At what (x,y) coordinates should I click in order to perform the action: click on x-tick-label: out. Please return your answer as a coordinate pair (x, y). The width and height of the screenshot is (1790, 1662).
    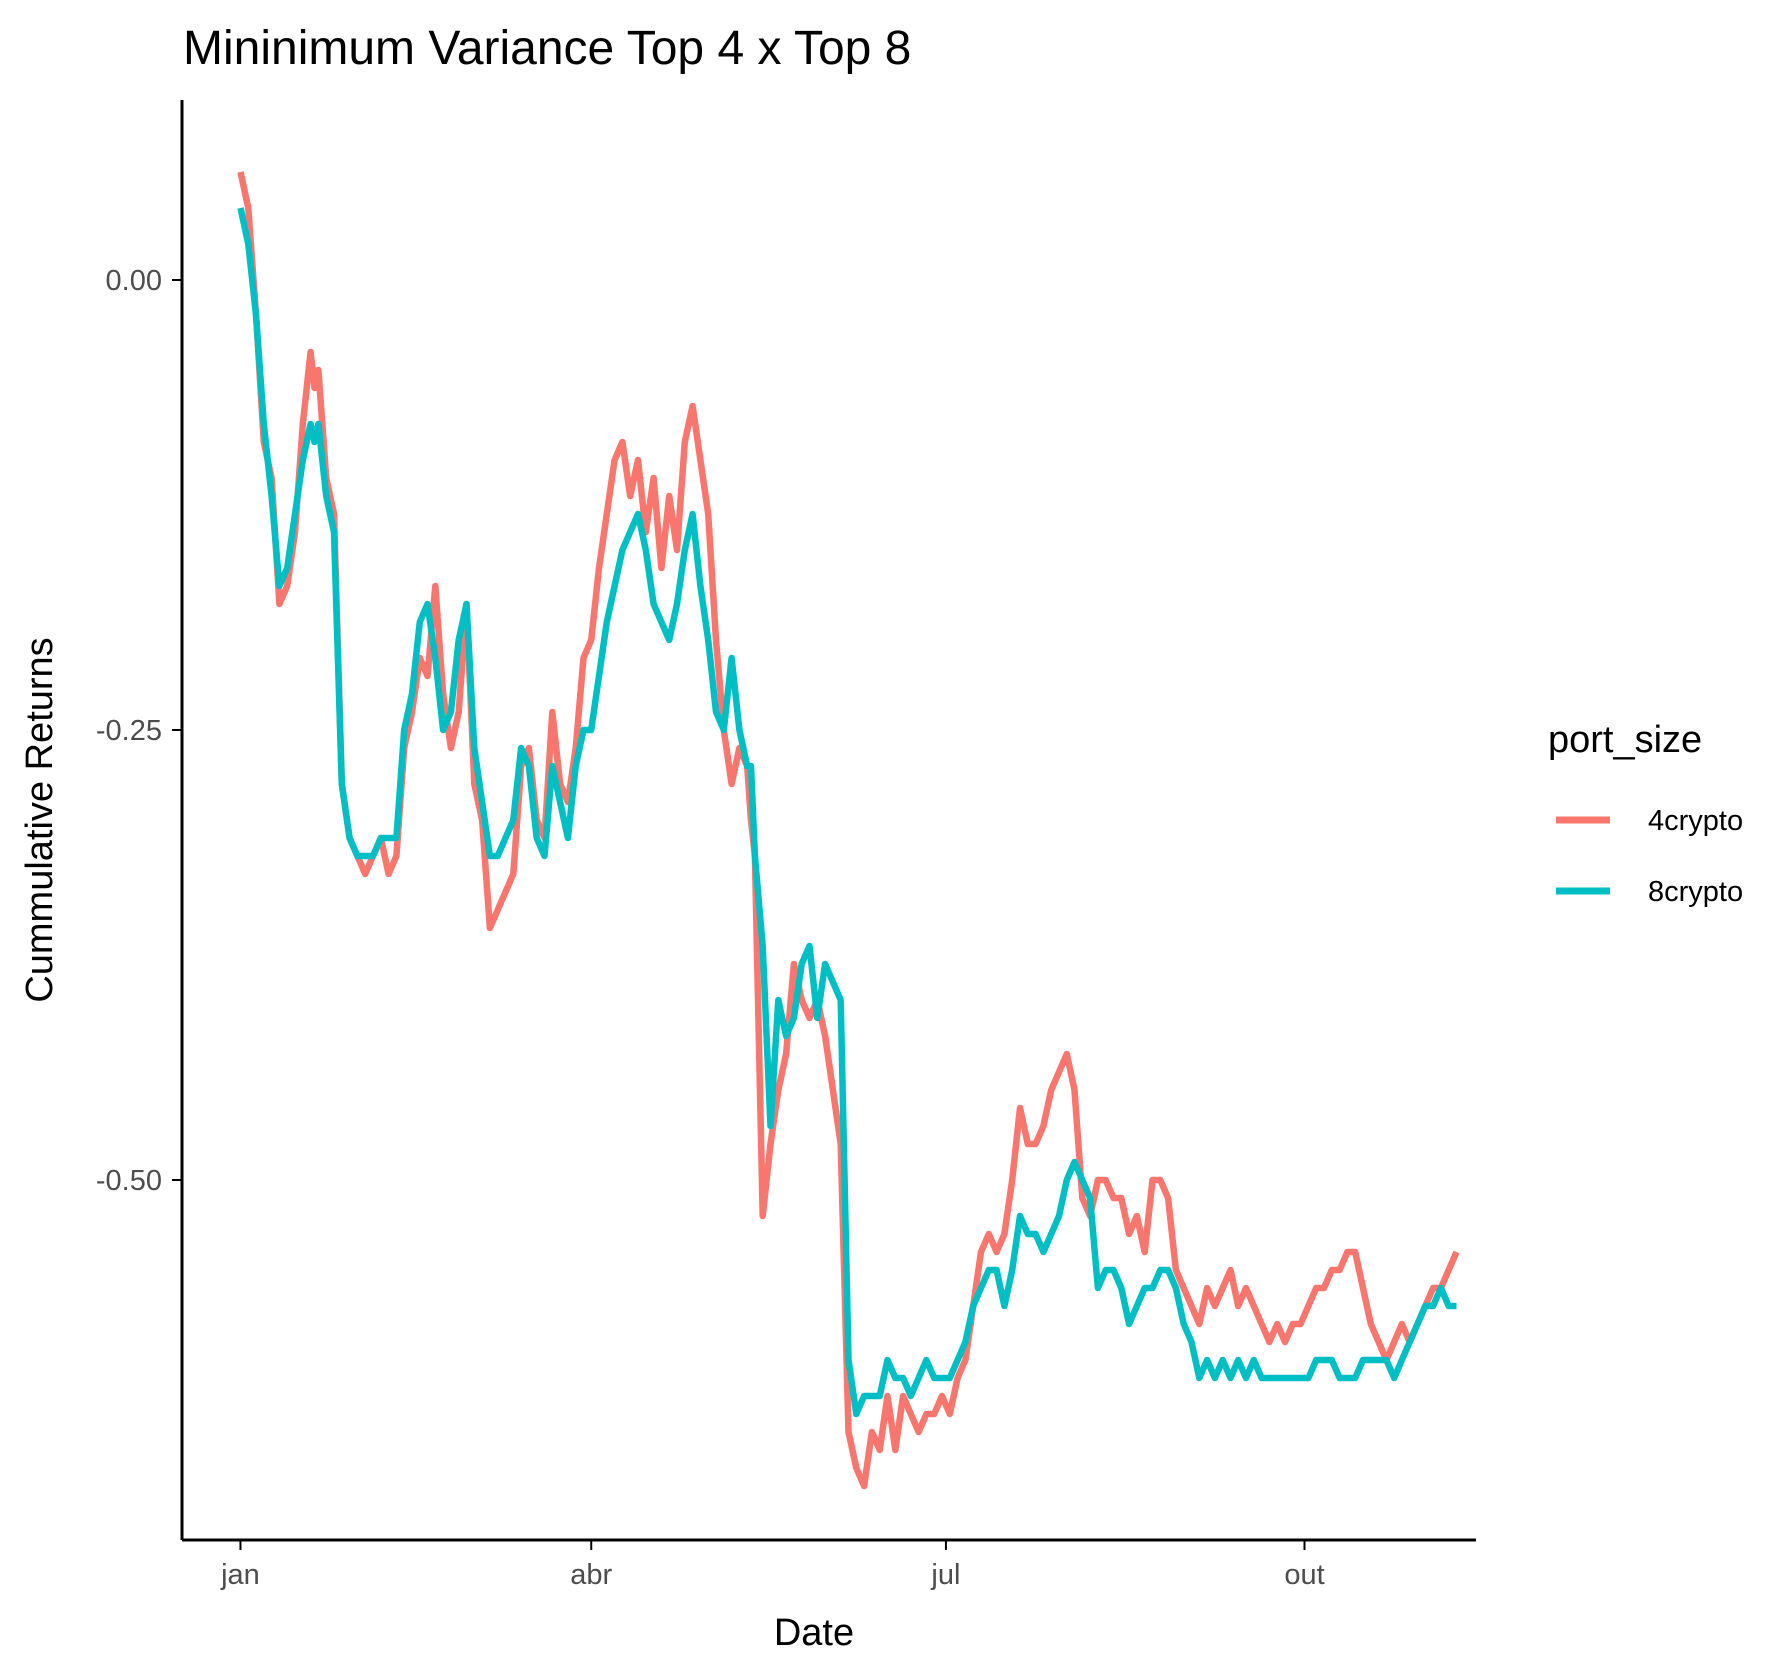
    Looking at the image, I should click on (1304, 1575).